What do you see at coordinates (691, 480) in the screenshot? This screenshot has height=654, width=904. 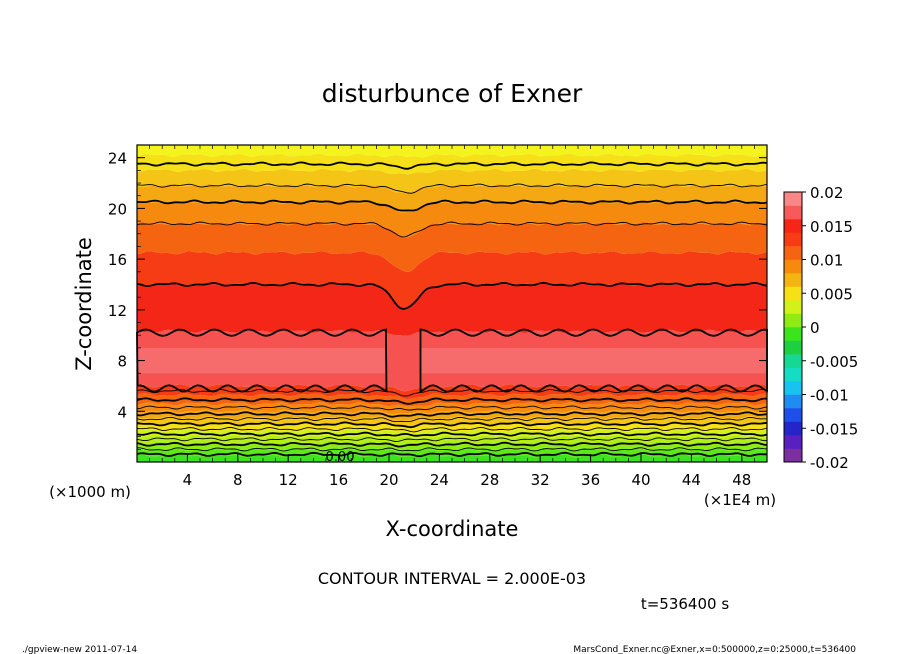 I see `x-tick-label: 44` at bounding box center [691, 480].